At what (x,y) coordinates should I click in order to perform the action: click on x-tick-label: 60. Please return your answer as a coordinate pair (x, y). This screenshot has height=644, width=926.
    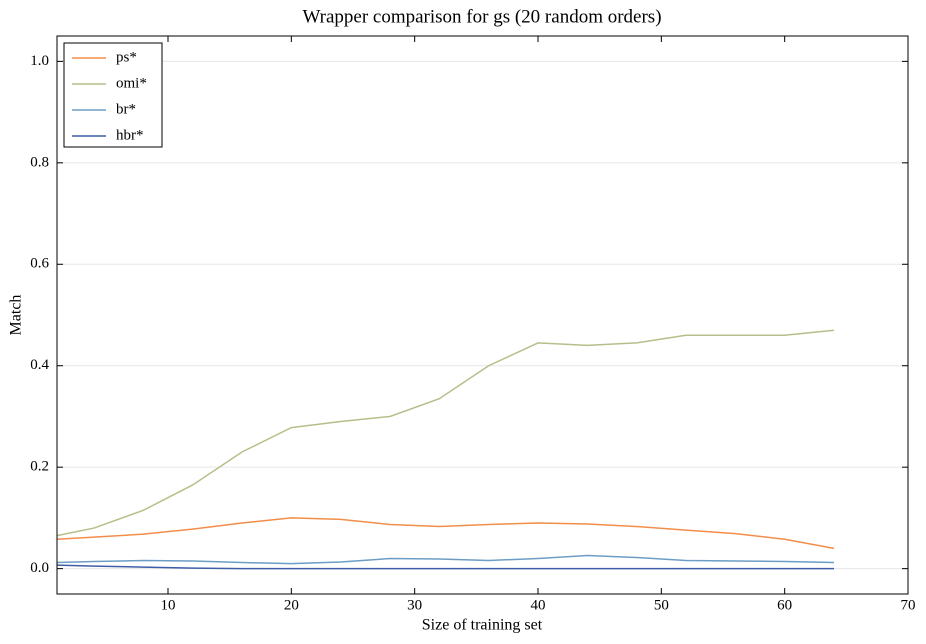
    Looking at the image, I should click on (784, 605).